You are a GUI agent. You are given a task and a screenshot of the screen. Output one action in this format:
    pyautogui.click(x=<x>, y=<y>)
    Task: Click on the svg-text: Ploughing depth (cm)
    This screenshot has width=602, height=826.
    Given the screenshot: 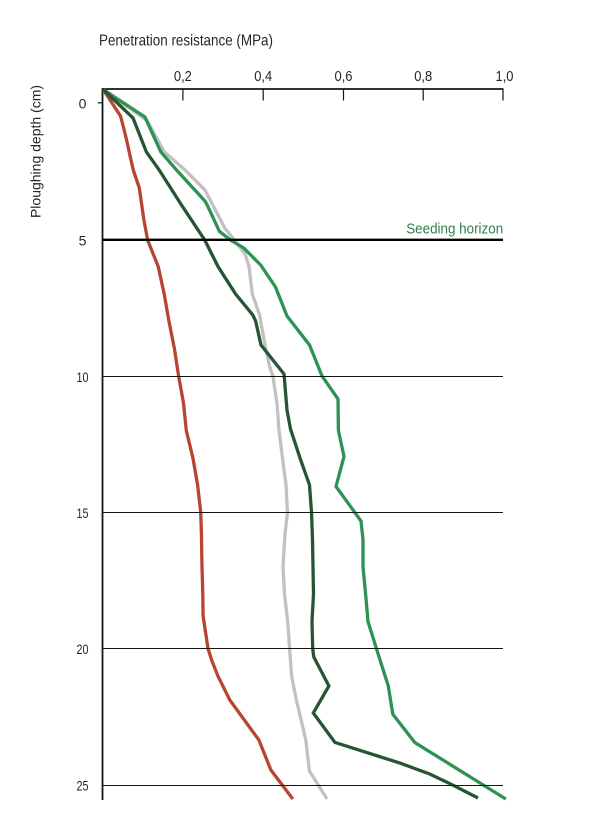 What is the action you would take?
    pyautogui.click(x=36, y=151)
    